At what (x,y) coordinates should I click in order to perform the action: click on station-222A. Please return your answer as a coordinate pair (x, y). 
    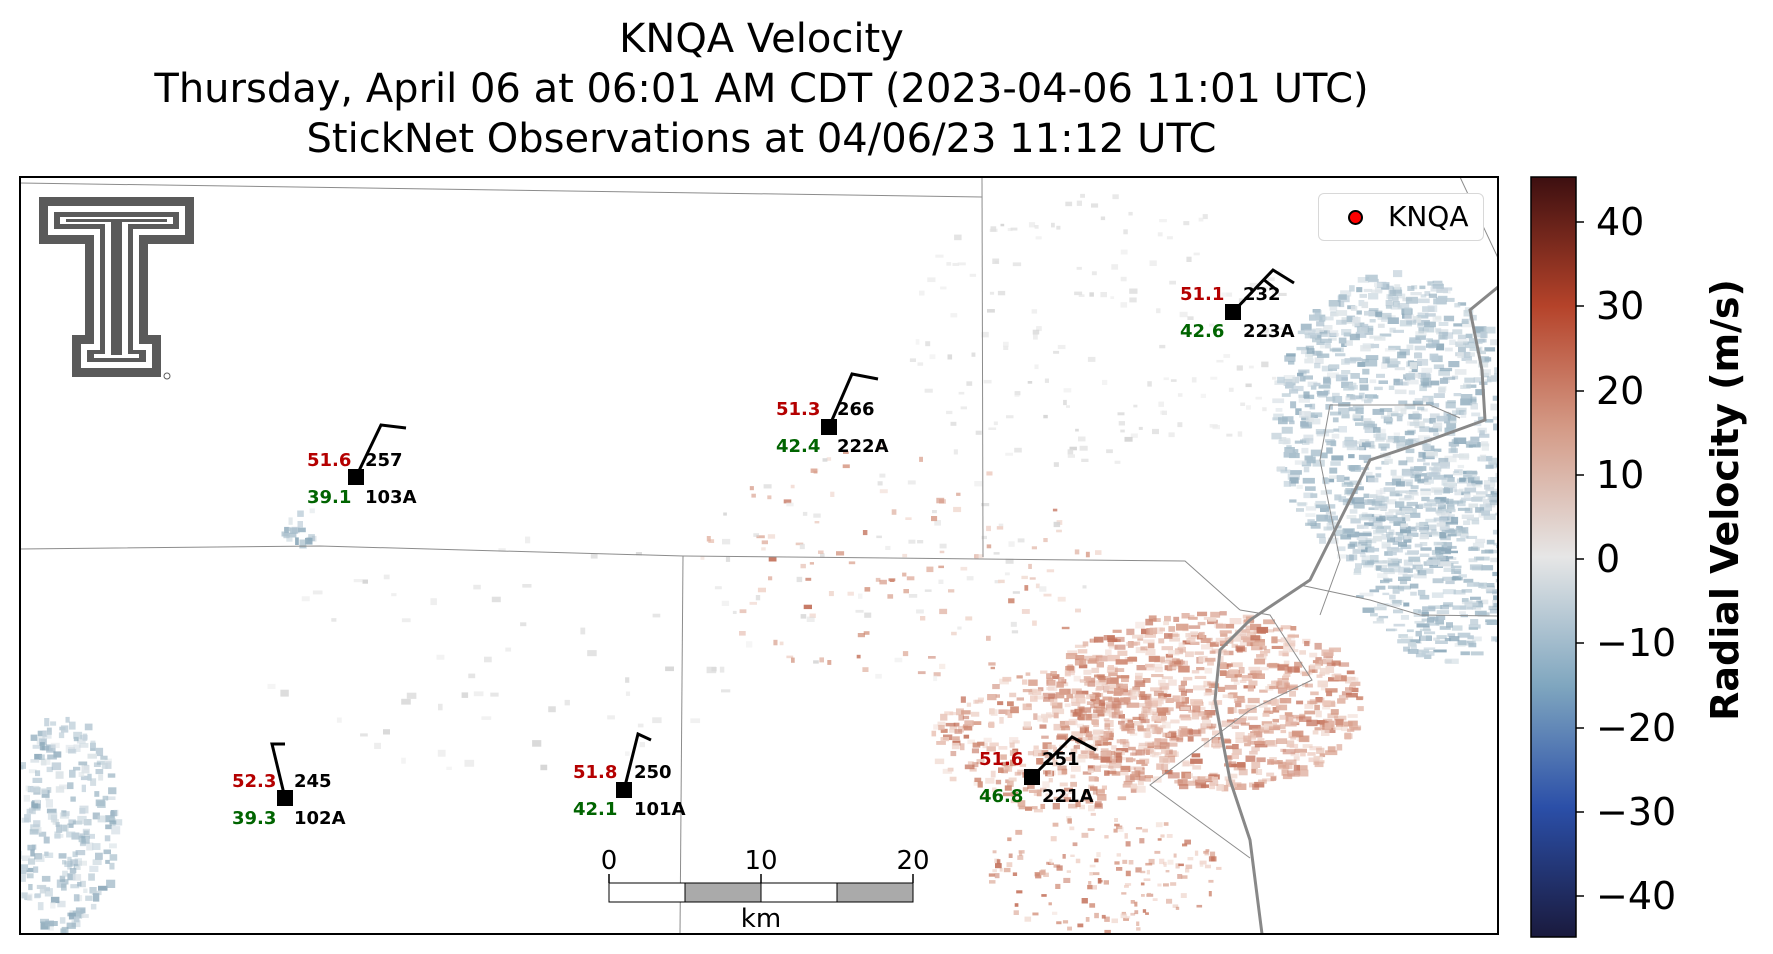
    Looking at the image, I should click on (850, 403).